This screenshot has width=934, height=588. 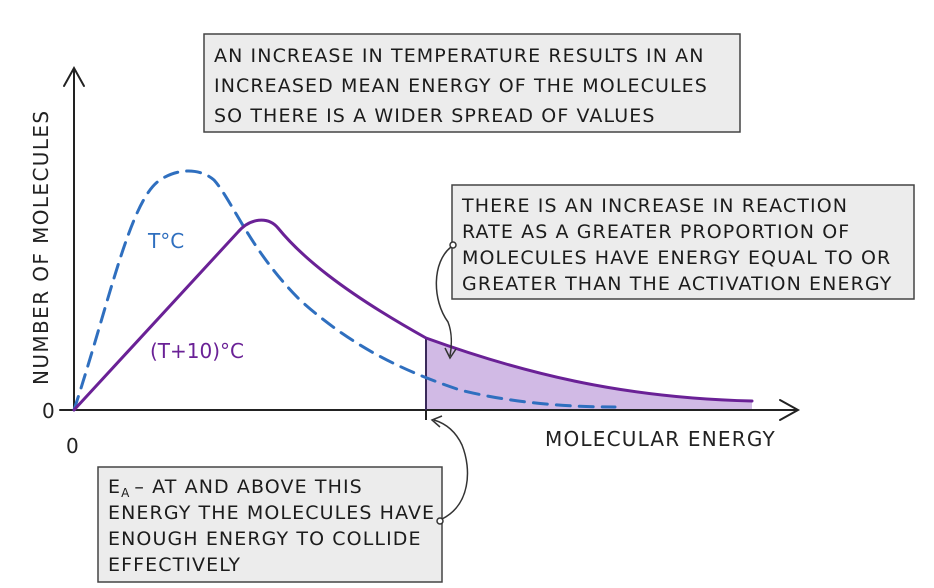 I want to click on box-right-line-3: MOLECULES HAVE ENERGY EQUAL TO OR, so click(x=676, y=258).